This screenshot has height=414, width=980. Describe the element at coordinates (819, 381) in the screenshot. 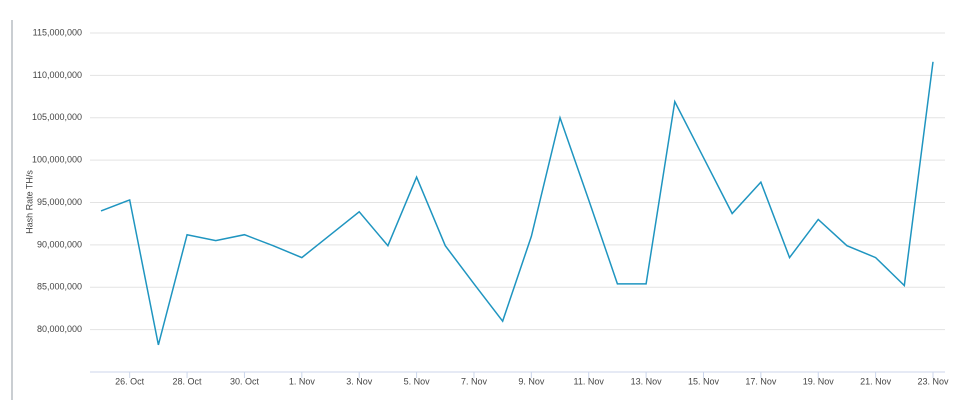

I see `x-tick-label: 19. Nov` at that location.